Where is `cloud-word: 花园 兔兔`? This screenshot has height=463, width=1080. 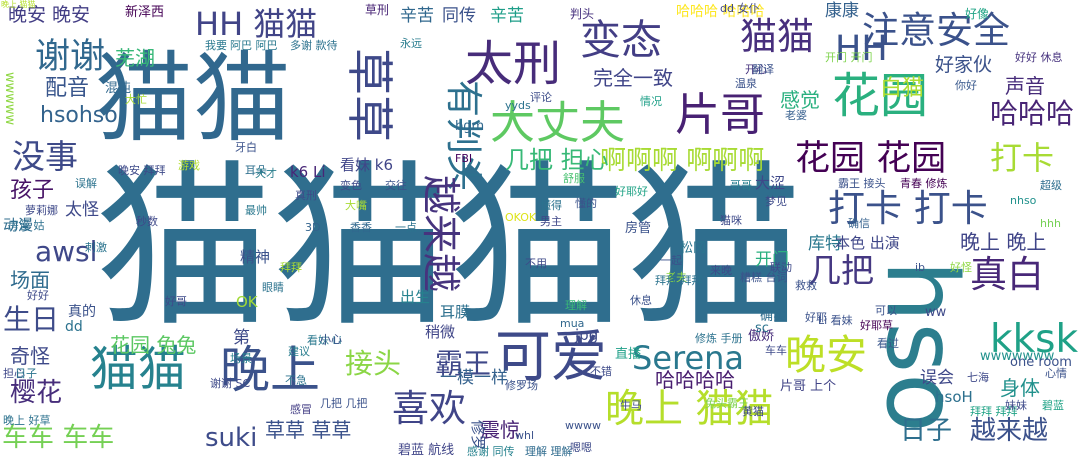 cloud-word: 花园 兔兔 is located at coordinates (153, 345).